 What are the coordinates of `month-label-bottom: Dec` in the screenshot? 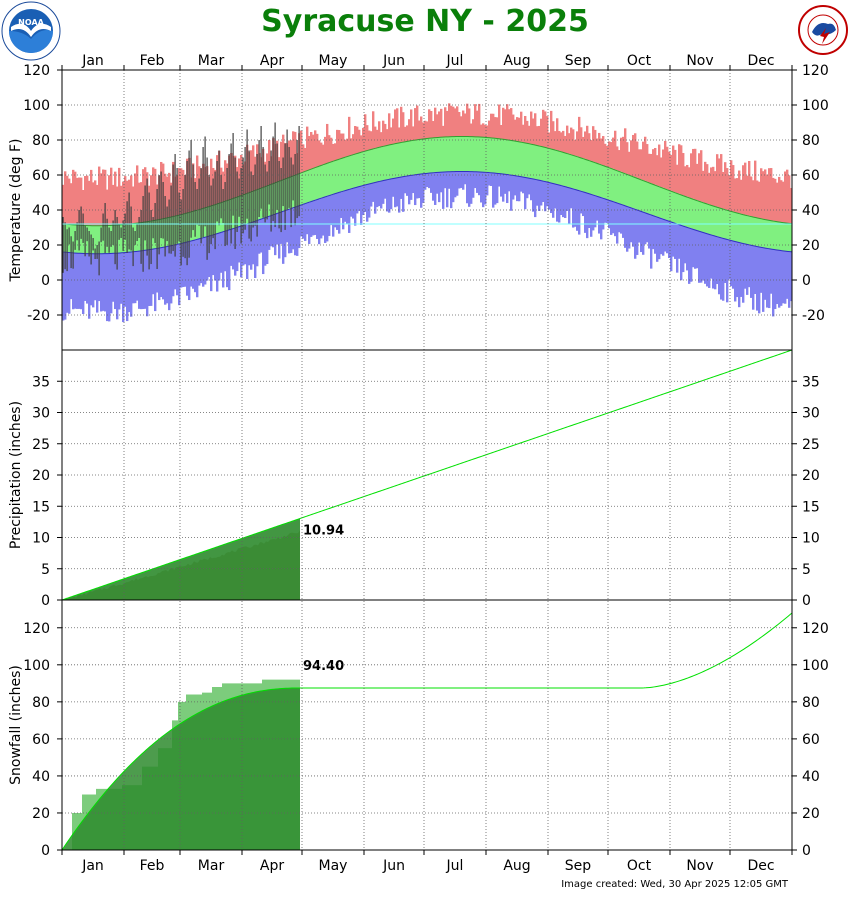 It's located at (760, 866).